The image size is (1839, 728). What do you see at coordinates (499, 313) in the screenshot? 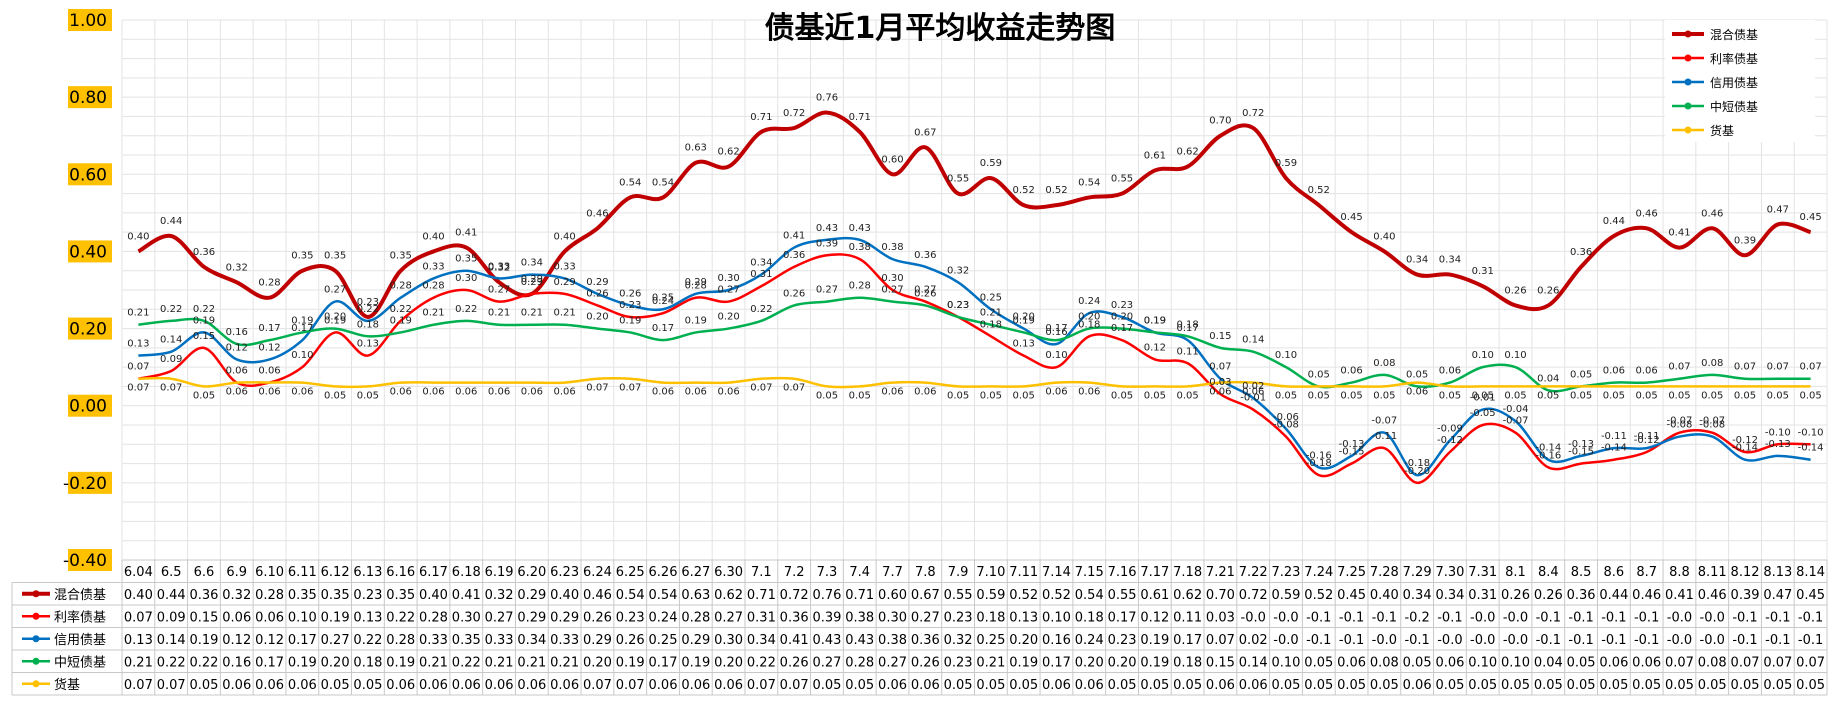
I see `data-label: 0.21` at bounding box center [499, 313].